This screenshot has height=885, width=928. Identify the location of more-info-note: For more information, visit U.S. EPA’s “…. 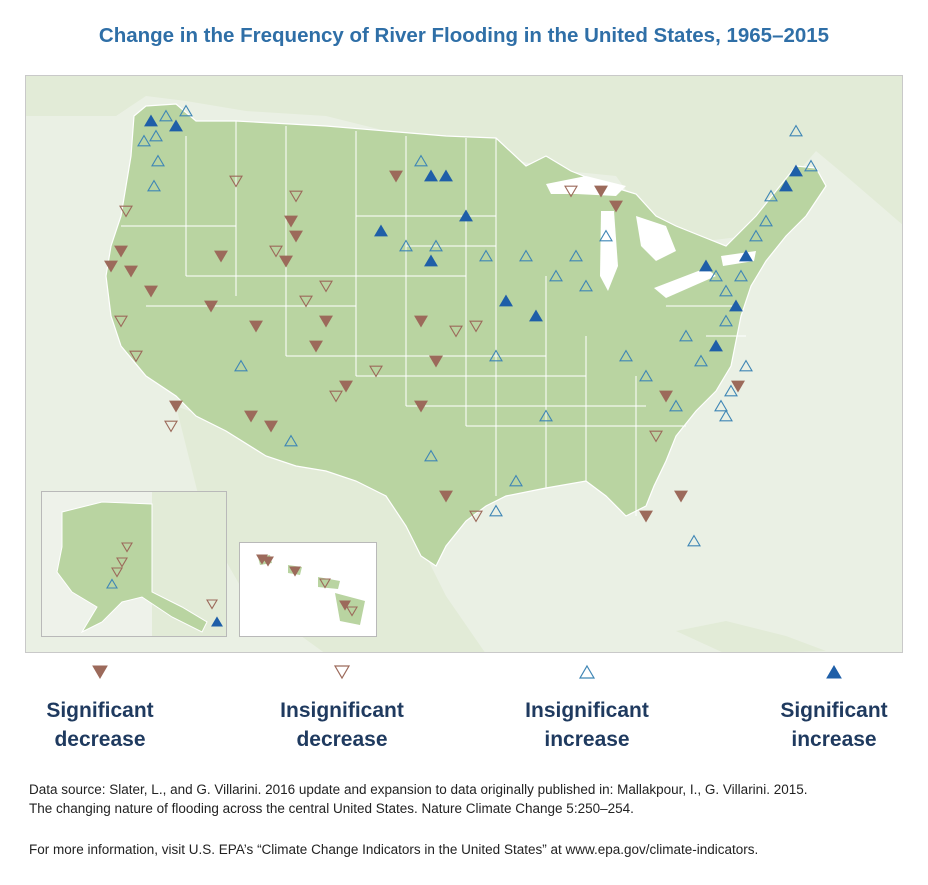
(394, 849).